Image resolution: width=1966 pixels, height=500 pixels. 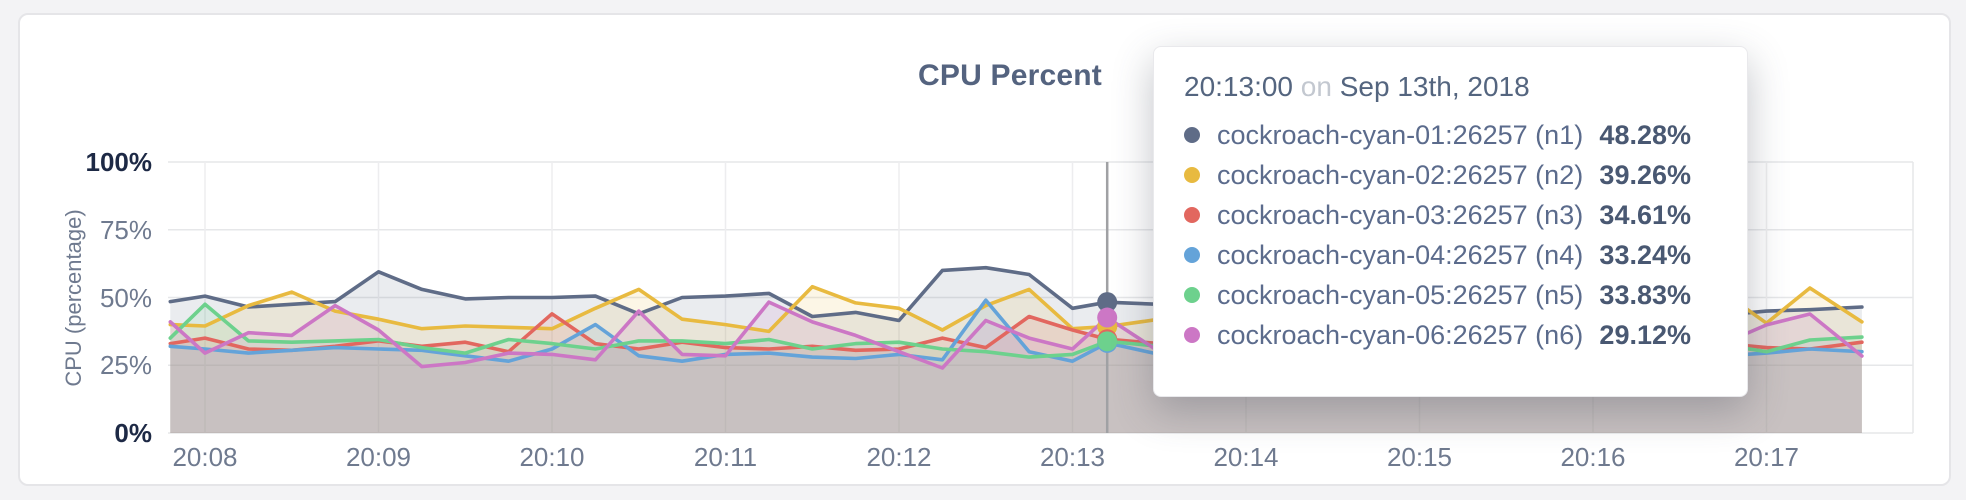 What do you see at coordinates (125, 297) in the screenshot?
I see `y-tick-label-50%: 50%` at bounding box center [125, 297].